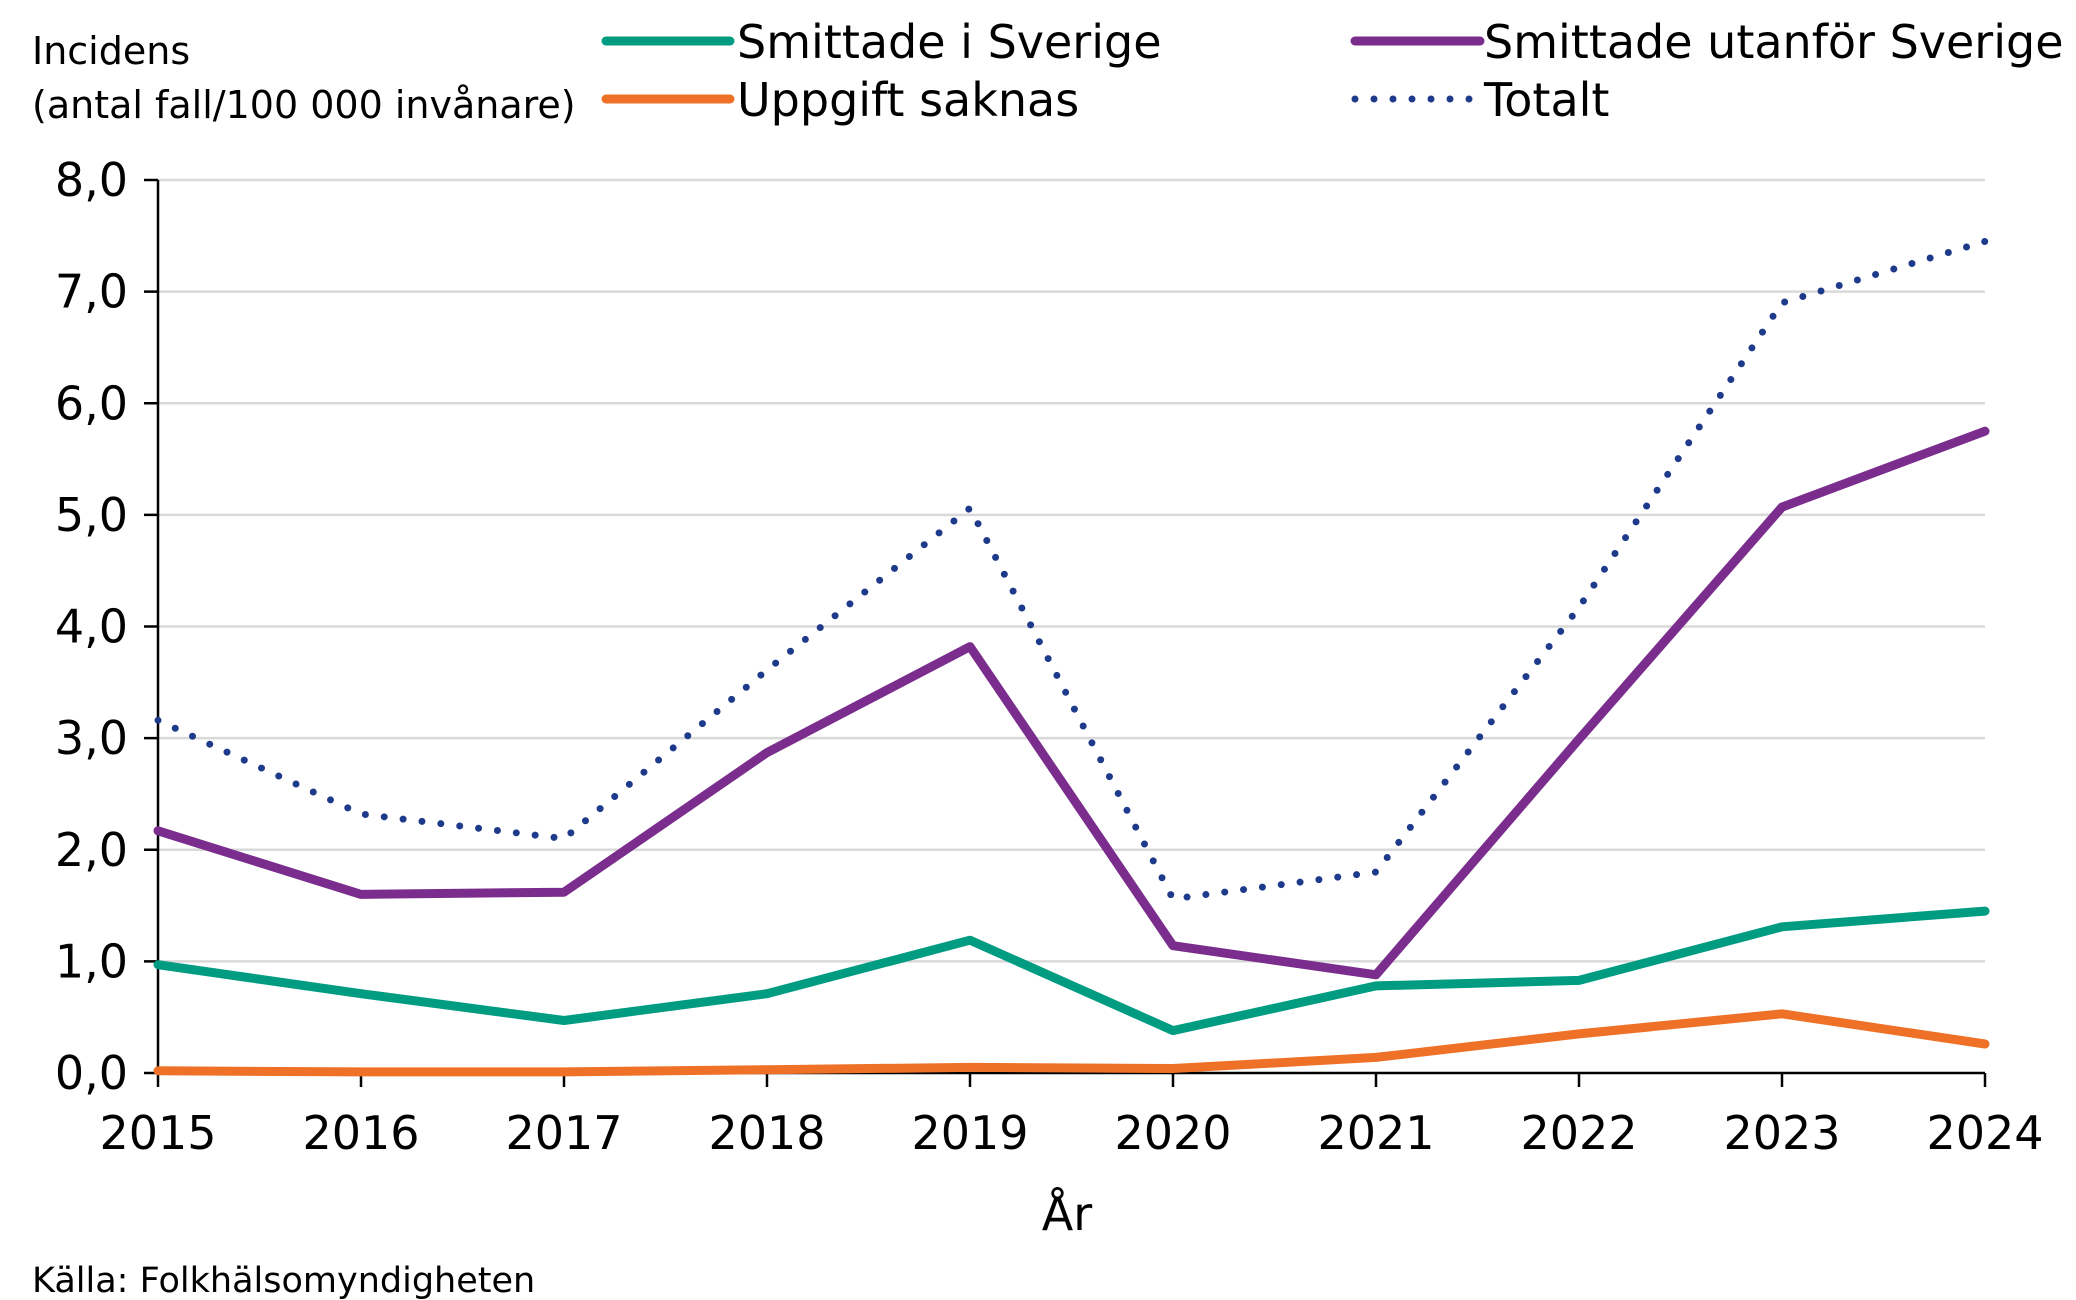 The height and width of the screenshot is (1300, 2076). What do you see at coordinates (908, 100) in the screenshot?
I see `legend-label: Uppgift saknas` at bounding box center [908, 100].